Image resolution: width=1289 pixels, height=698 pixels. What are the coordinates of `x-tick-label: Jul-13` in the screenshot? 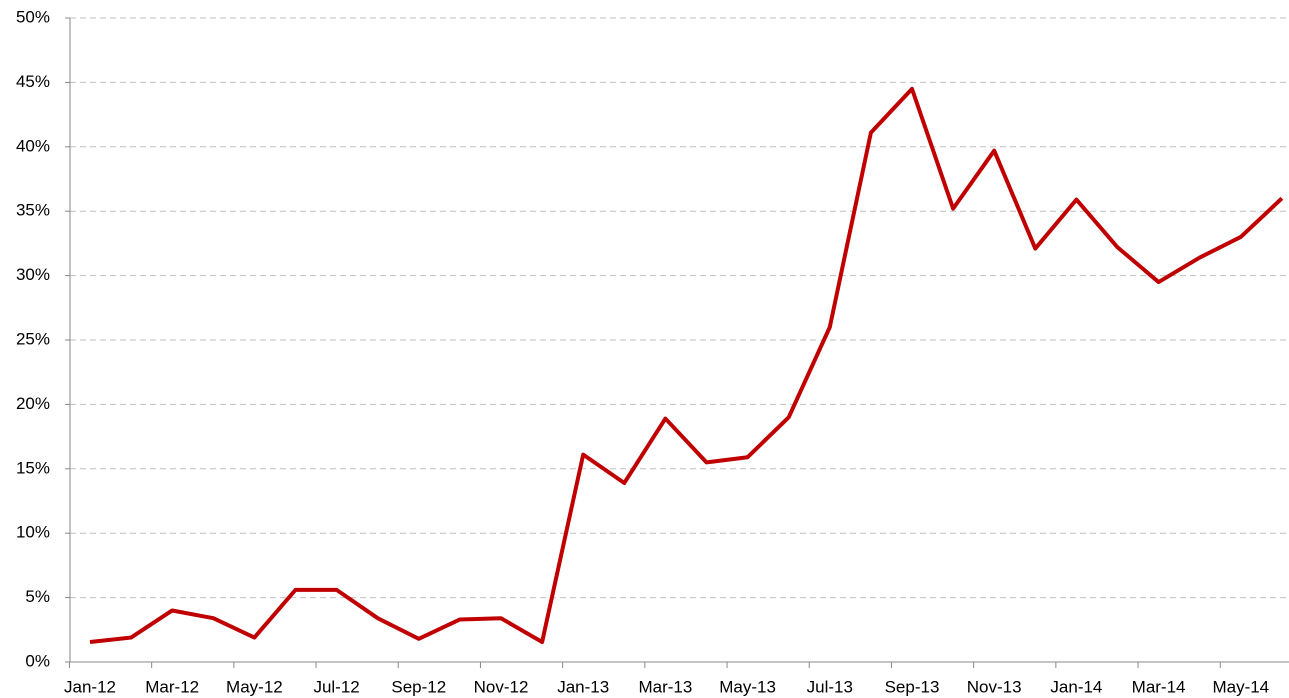 It's located at (830, 686).